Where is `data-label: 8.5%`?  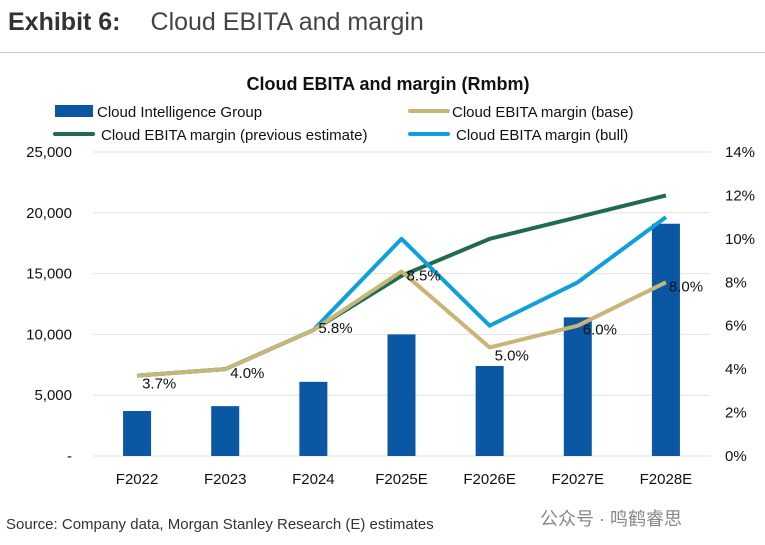 data-label: 8.5% is located at coordinates (424, 275).